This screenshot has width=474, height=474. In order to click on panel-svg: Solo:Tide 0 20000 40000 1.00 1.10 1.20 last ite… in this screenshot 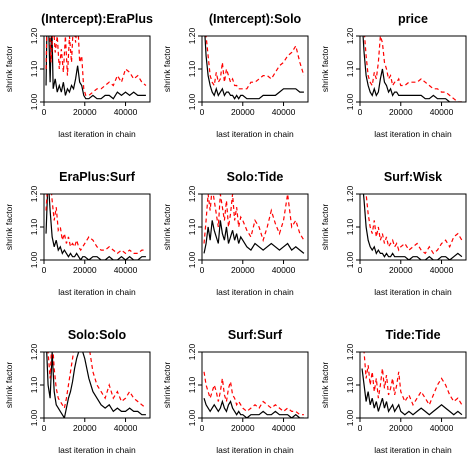, I will do `click(235, 233)`.